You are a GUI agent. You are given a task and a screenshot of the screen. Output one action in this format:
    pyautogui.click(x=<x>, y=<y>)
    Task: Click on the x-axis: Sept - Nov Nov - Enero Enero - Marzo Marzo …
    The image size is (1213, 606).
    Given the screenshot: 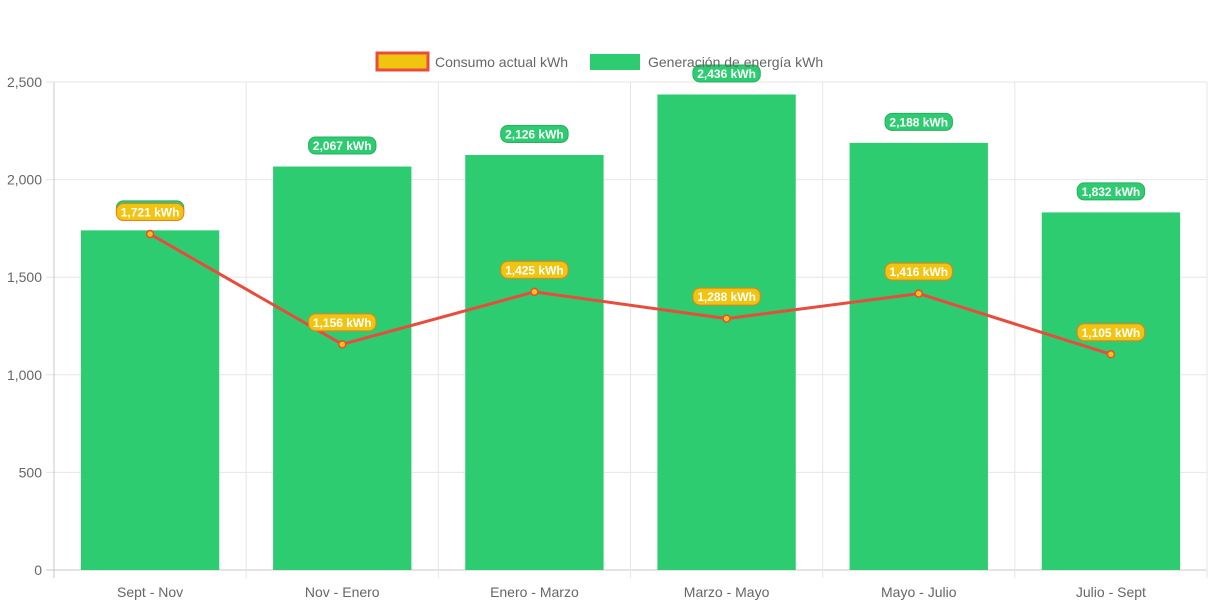 What is the action you would take?
    pyautogui.click(x=631, y=592)
    